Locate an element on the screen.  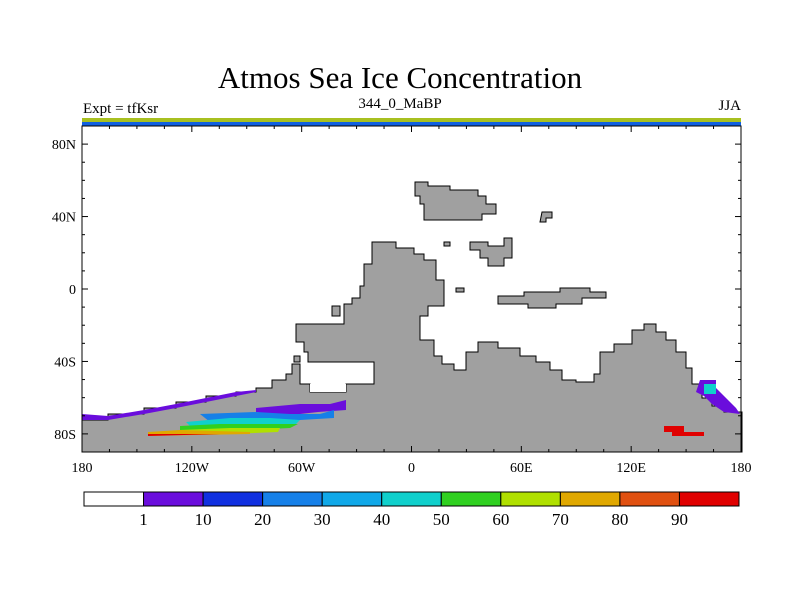
experiment-label: Expt = tfKsr is located at coordinates (121, 109).